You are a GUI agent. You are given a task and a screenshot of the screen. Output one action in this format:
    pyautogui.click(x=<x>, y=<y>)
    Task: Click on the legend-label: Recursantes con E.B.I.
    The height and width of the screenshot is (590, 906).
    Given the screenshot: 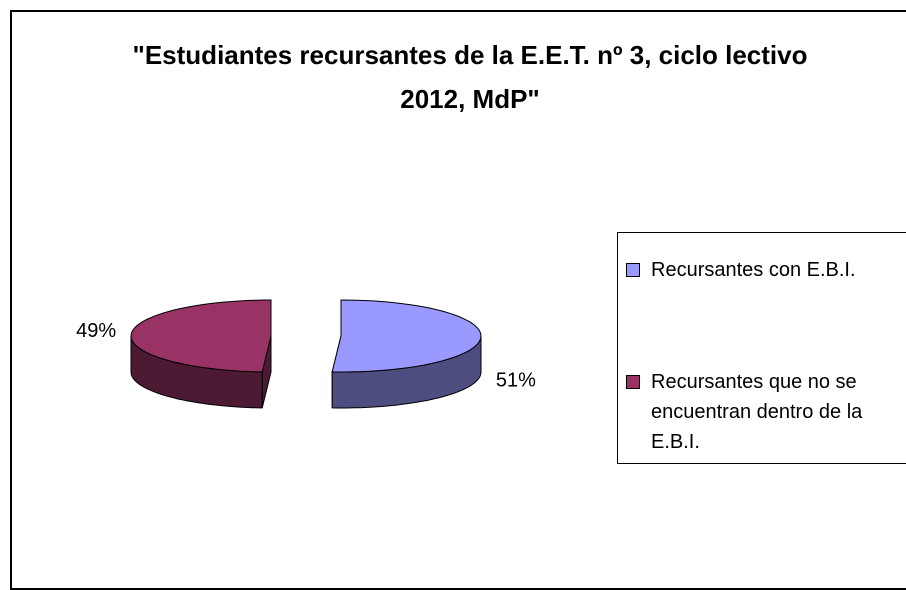 What is the action you would take?
    pyautogui.click(x=753, y=270)
    